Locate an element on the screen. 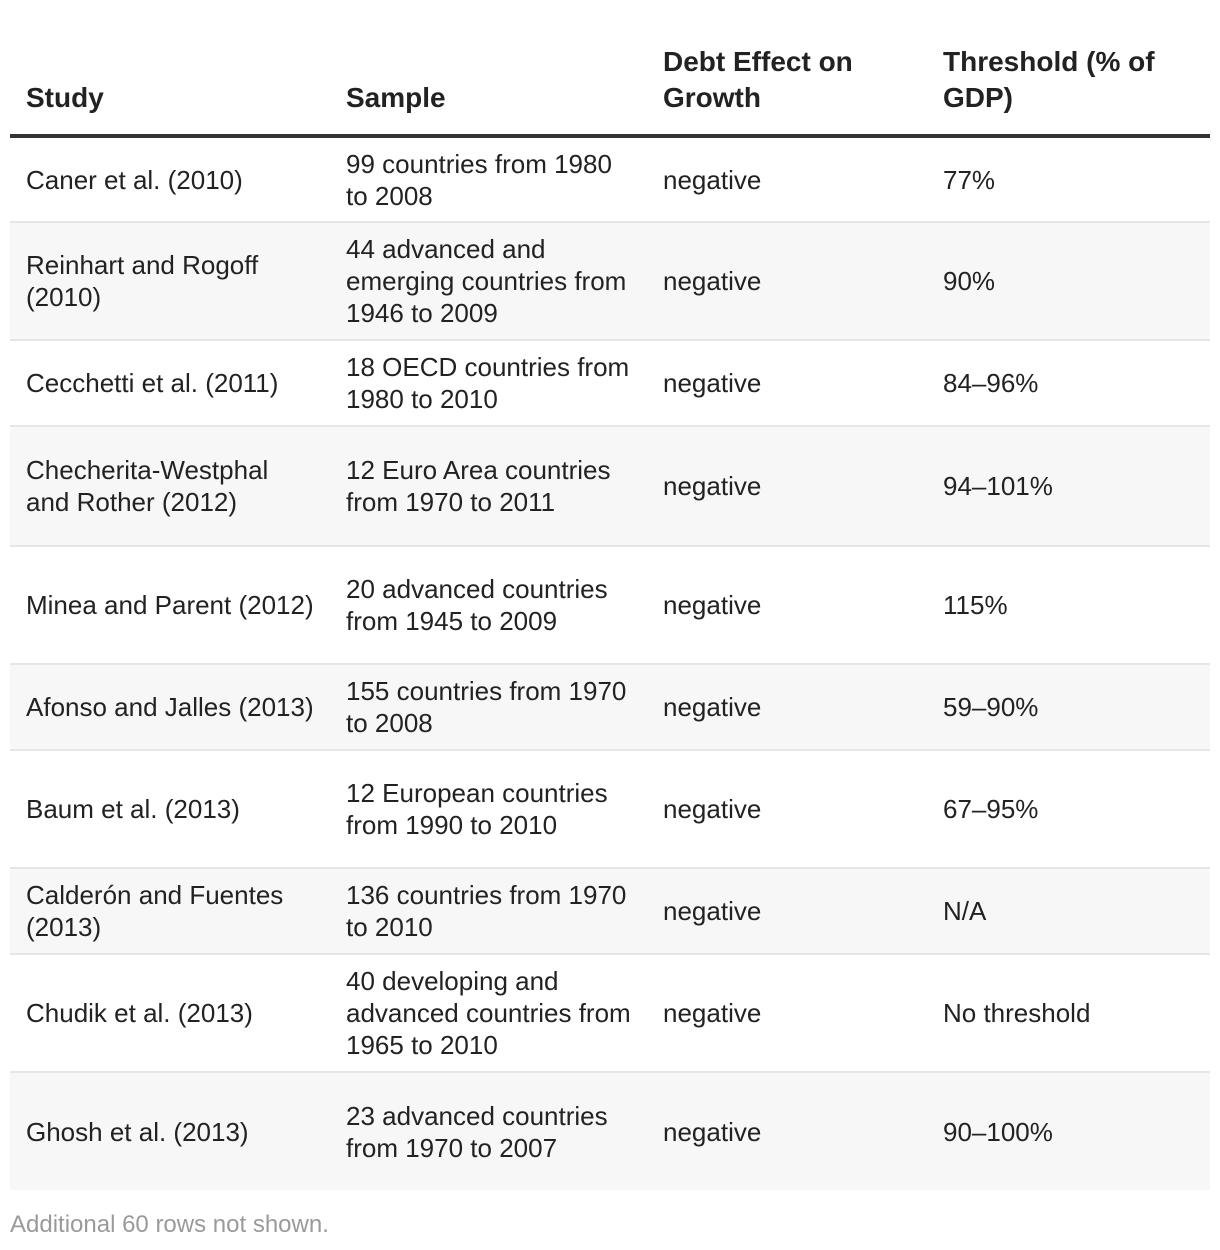  cell-study: Chudik et al. (2013) is located at coordinates (170, 1013).